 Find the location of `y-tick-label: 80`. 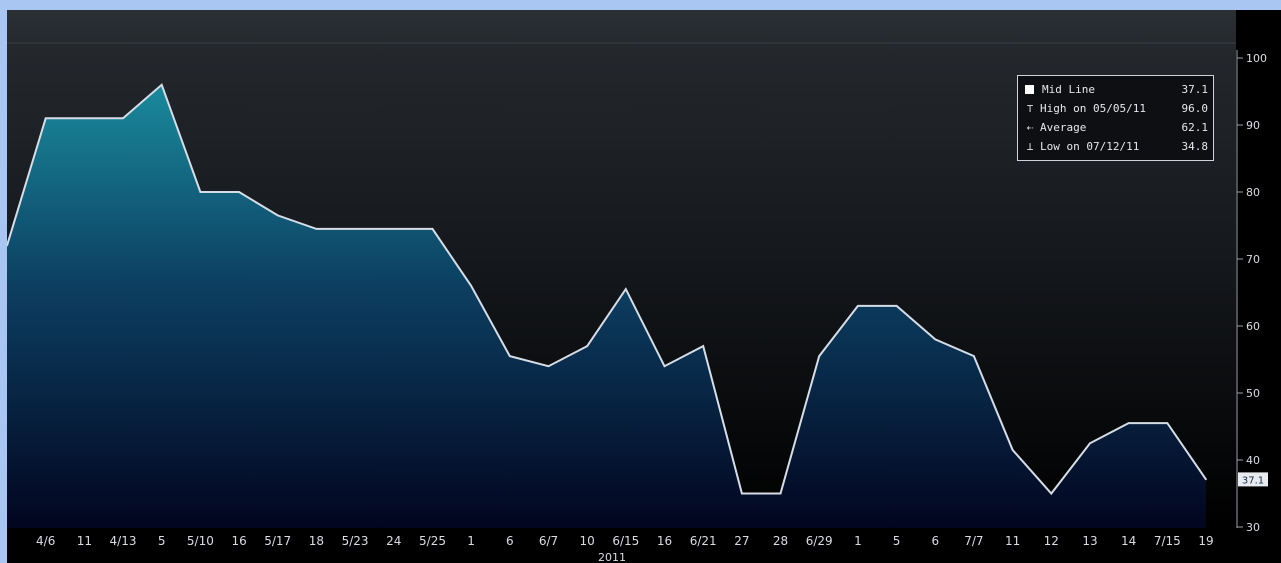

y-tick-label: 80 is located at coordinates (1253, 192).